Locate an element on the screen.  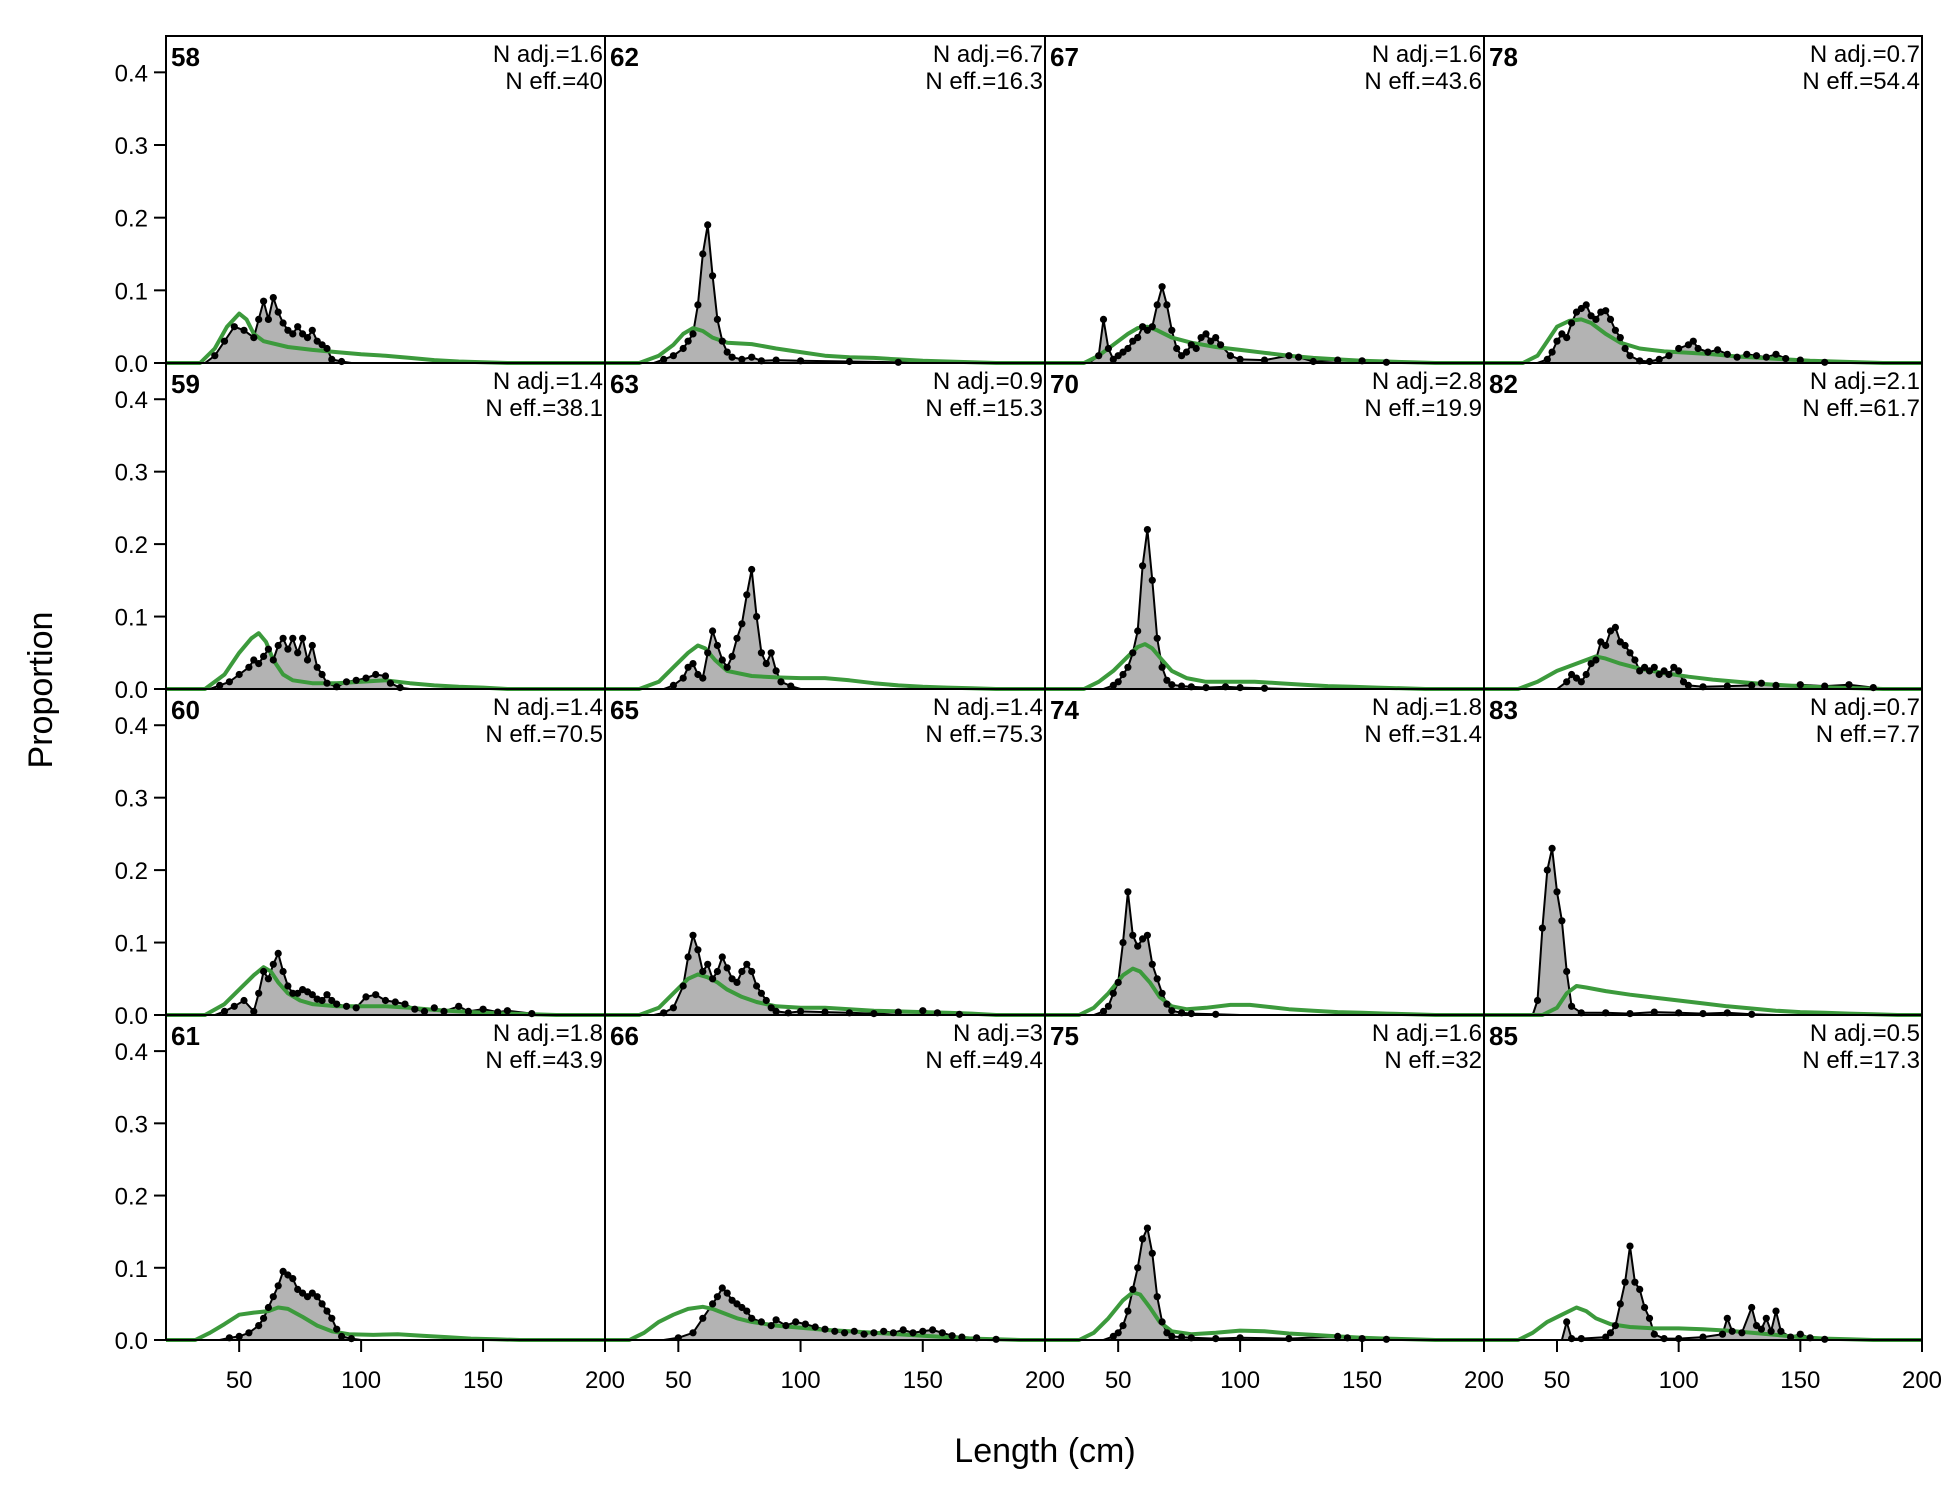
n-adj-label: N adj.=0.5 is located at coordinates (1865, 1033).